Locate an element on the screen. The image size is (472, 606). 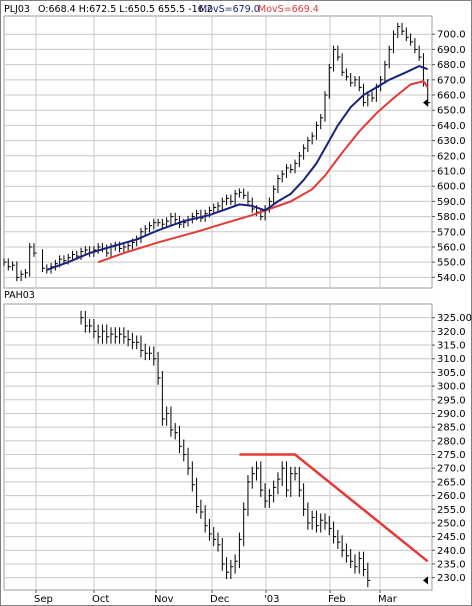
bottom-y-tick-label: 300.0 is located at coordinates (451, 387).